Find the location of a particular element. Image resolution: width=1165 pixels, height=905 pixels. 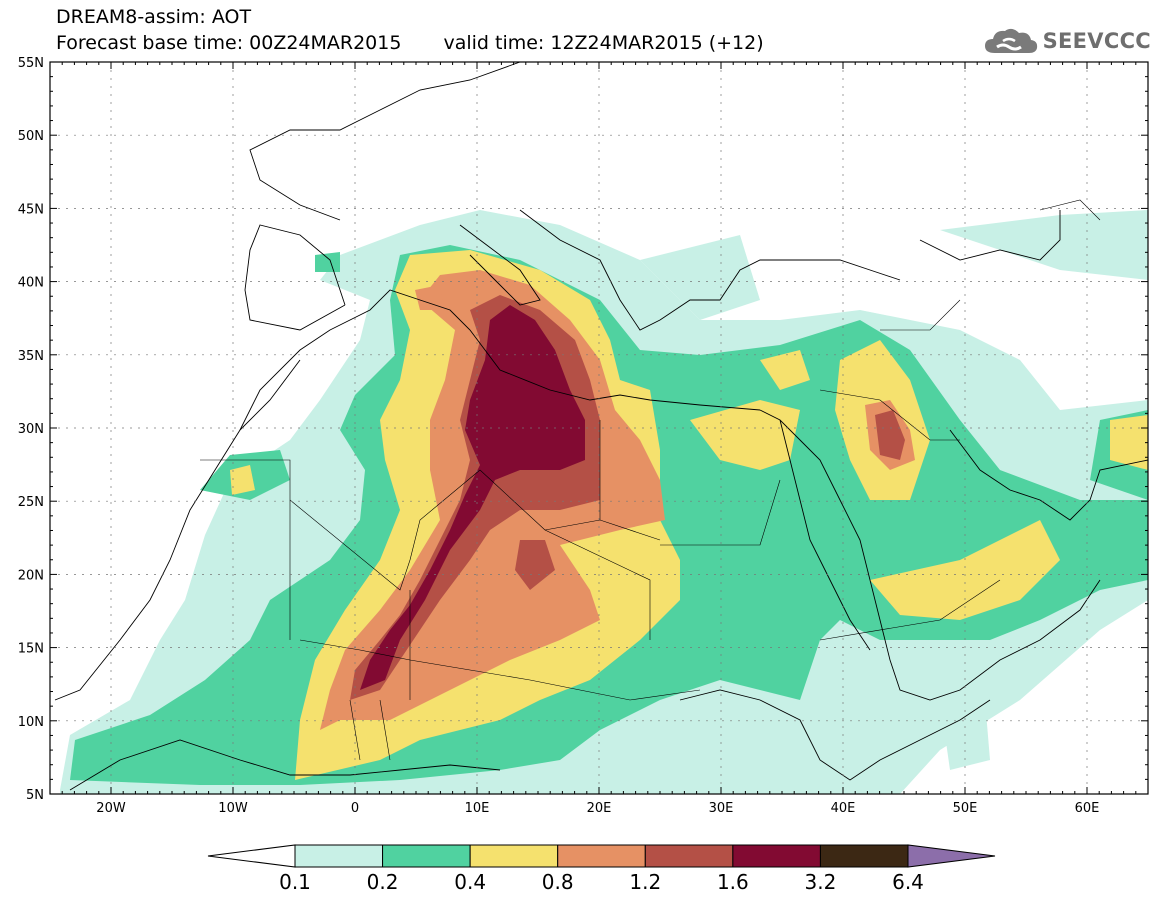

lat-label: 15N is located at coordinates (31, 649).